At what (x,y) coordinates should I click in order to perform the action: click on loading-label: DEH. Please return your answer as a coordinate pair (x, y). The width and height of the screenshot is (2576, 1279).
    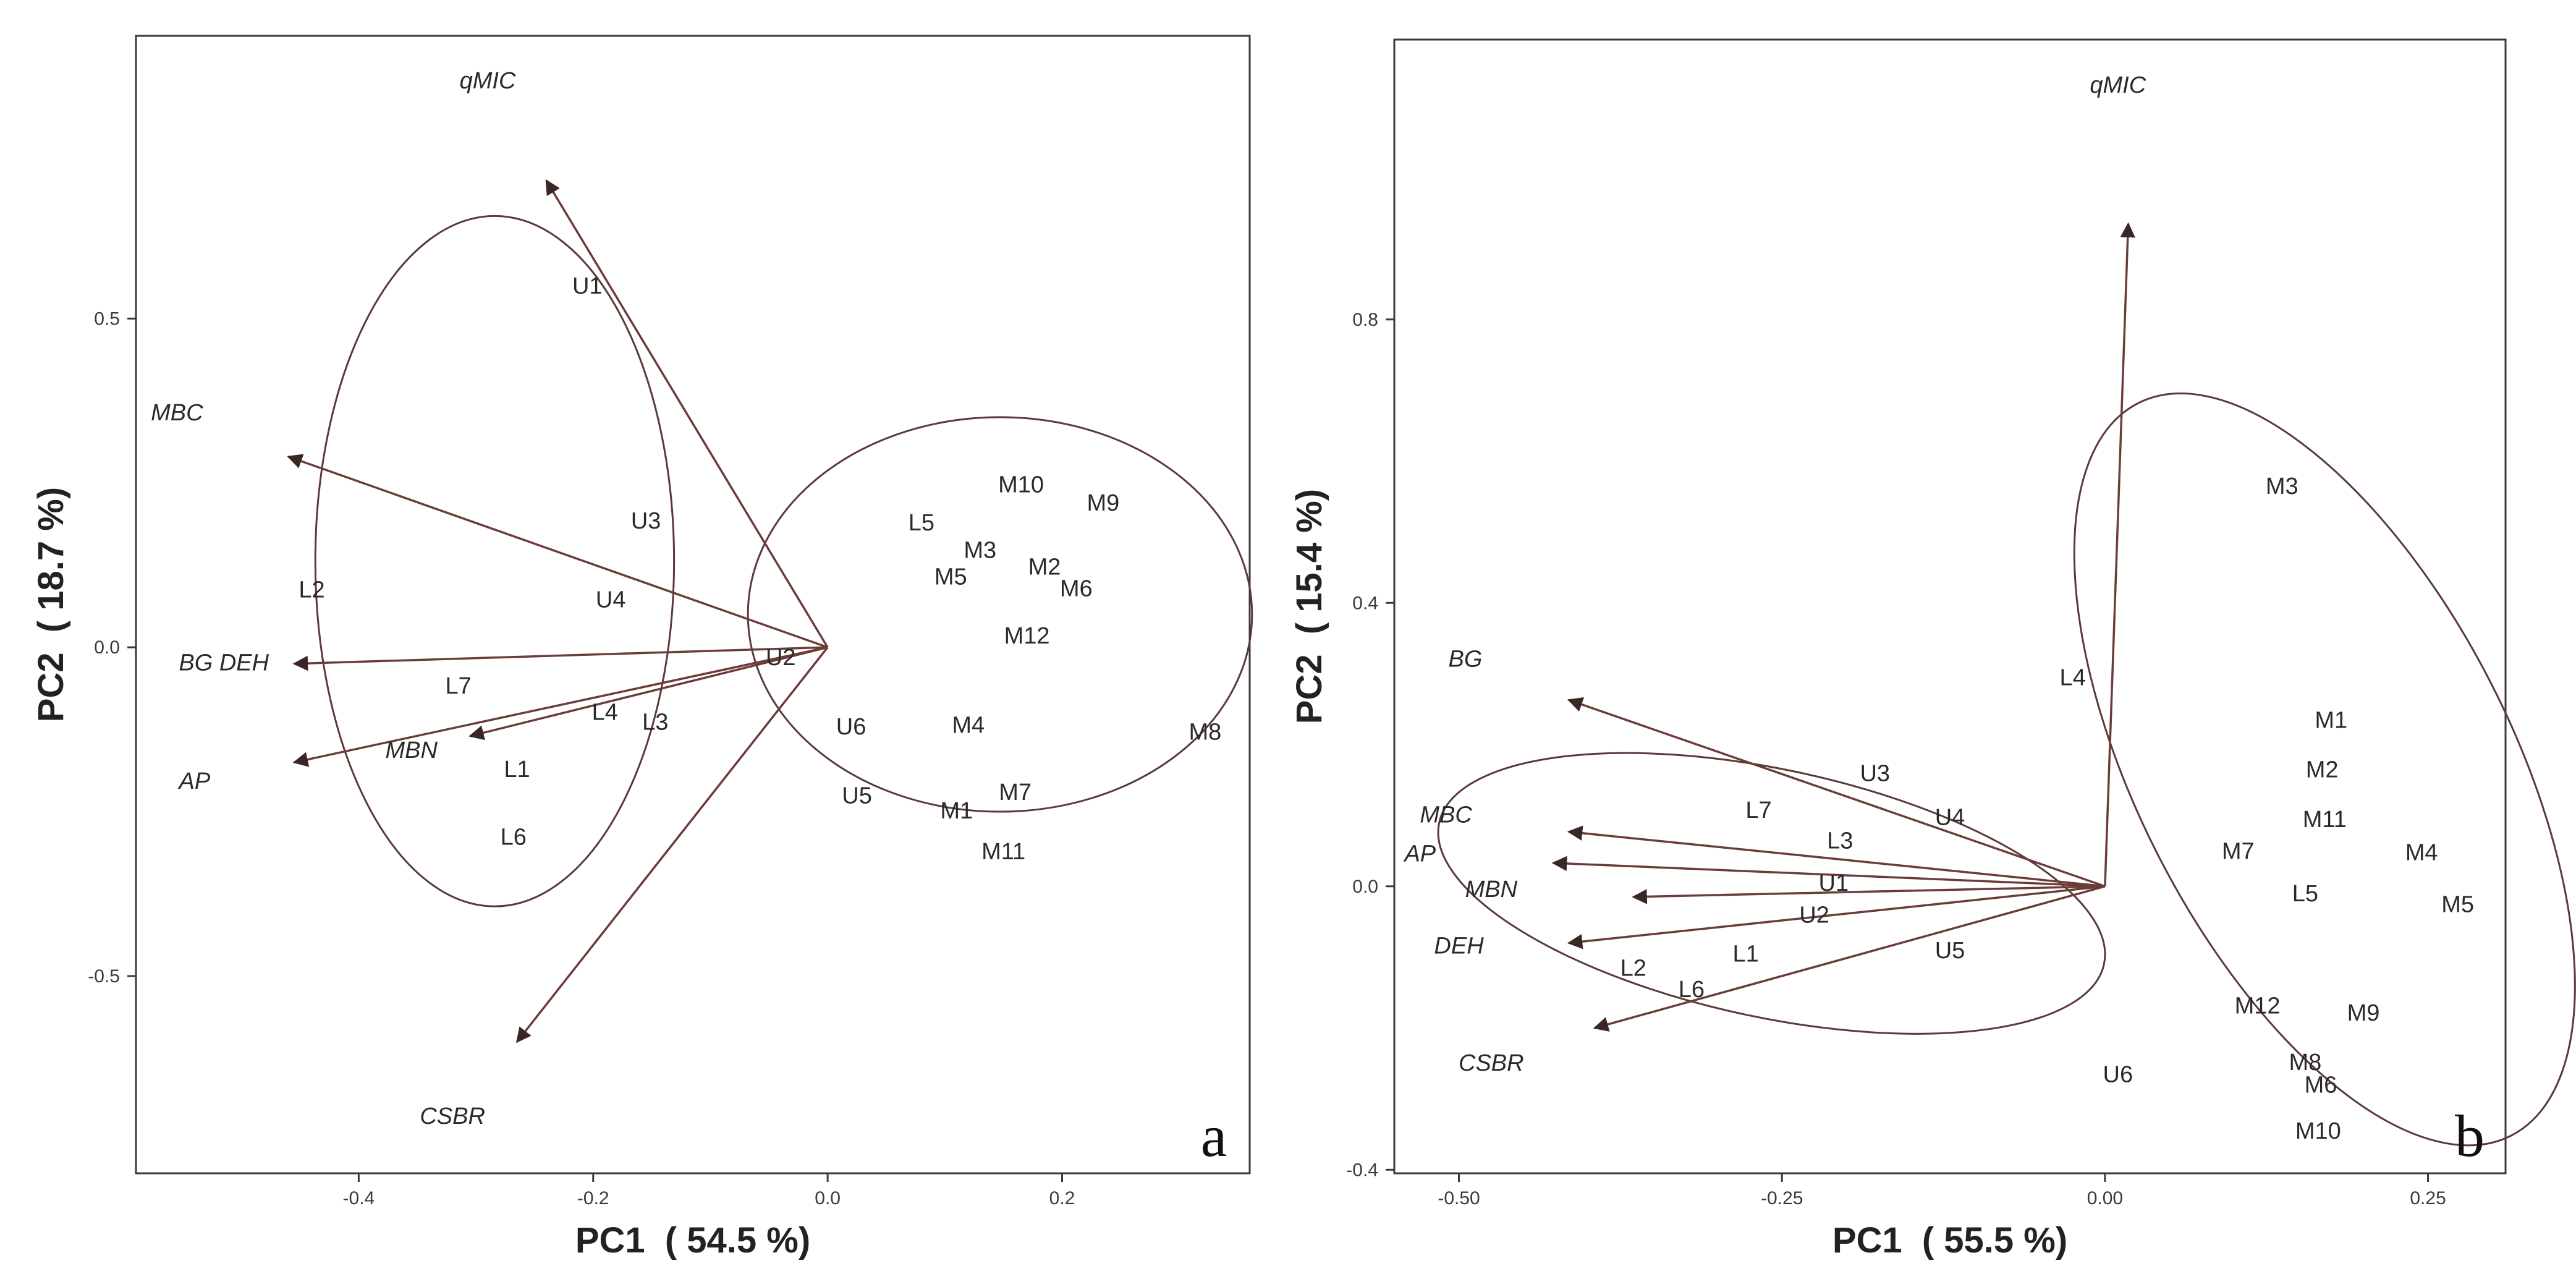
    Looking at the image, I should click on (1459, 946).